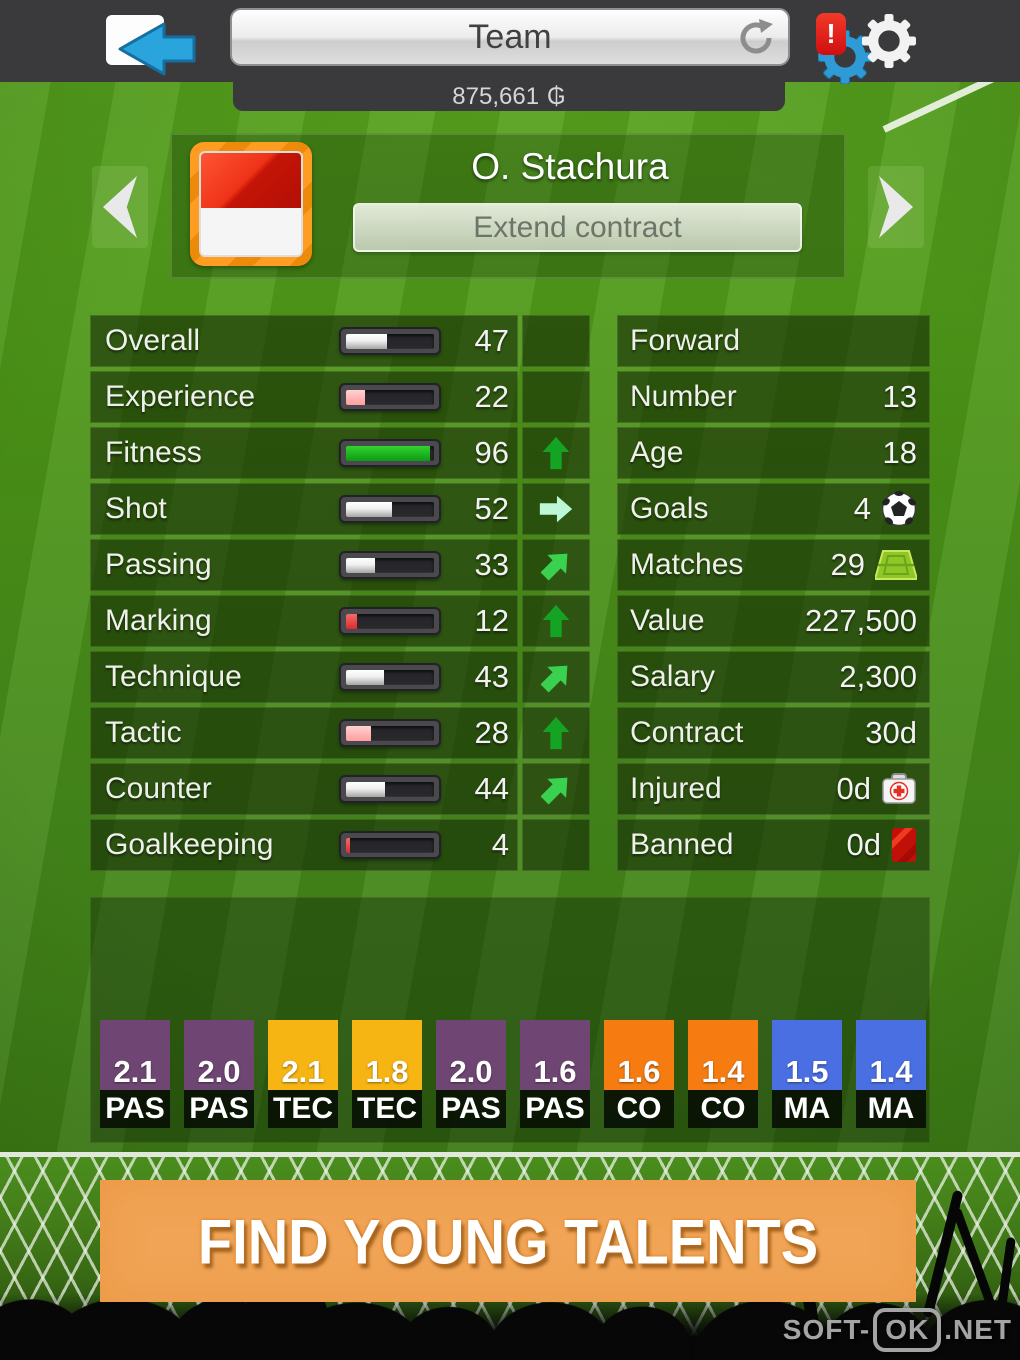 The image size is (1020, 1360). What do you see at coordinates (189, 844) in the screenshot?
I see `stat-label: Goalkeeping` at bounding box center [189, 844].